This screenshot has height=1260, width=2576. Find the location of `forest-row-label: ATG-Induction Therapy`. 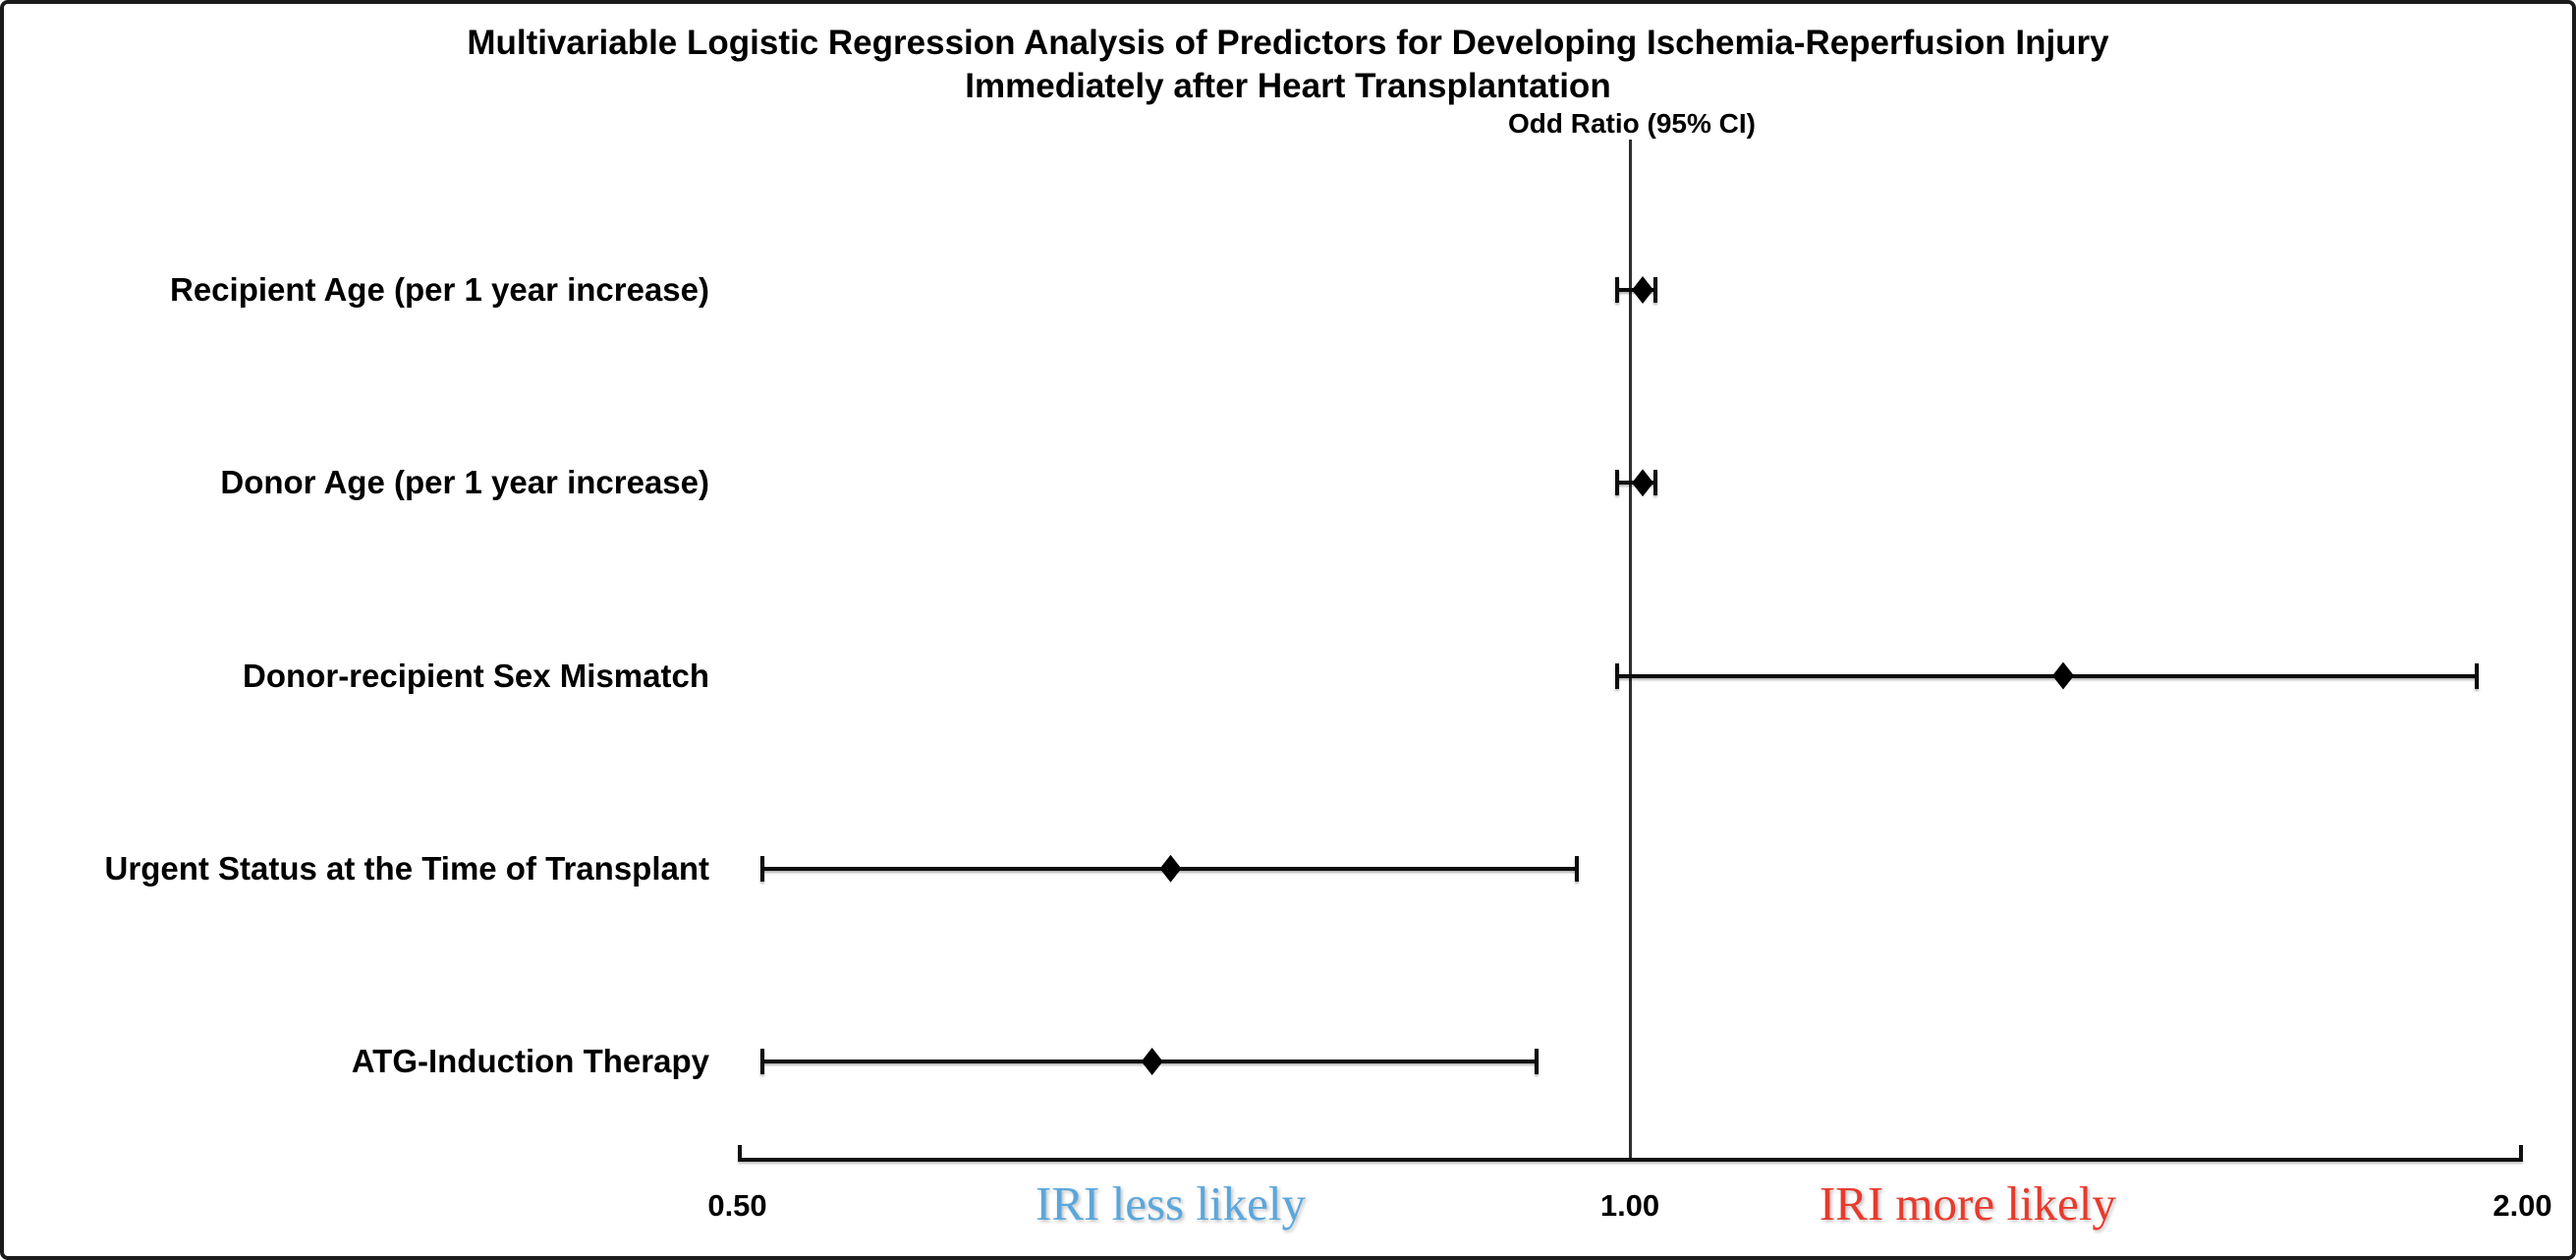

forest-row-label: ATG-Induction Therapy is located at coordinates (530, 1061).